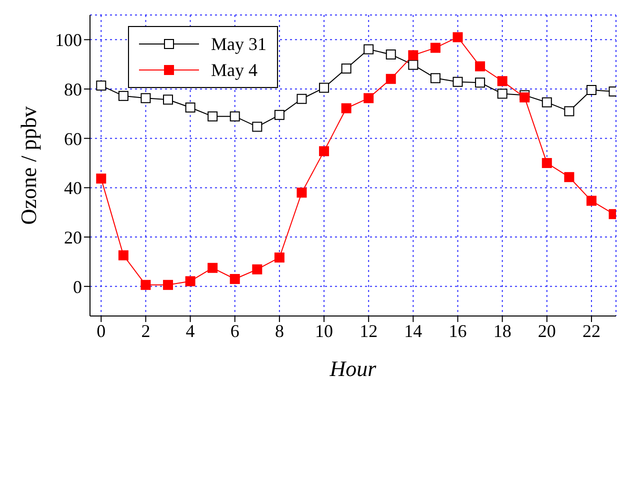 The image size is (625, 484). I want to click on x-tick-label: 10, so click(324, 330).